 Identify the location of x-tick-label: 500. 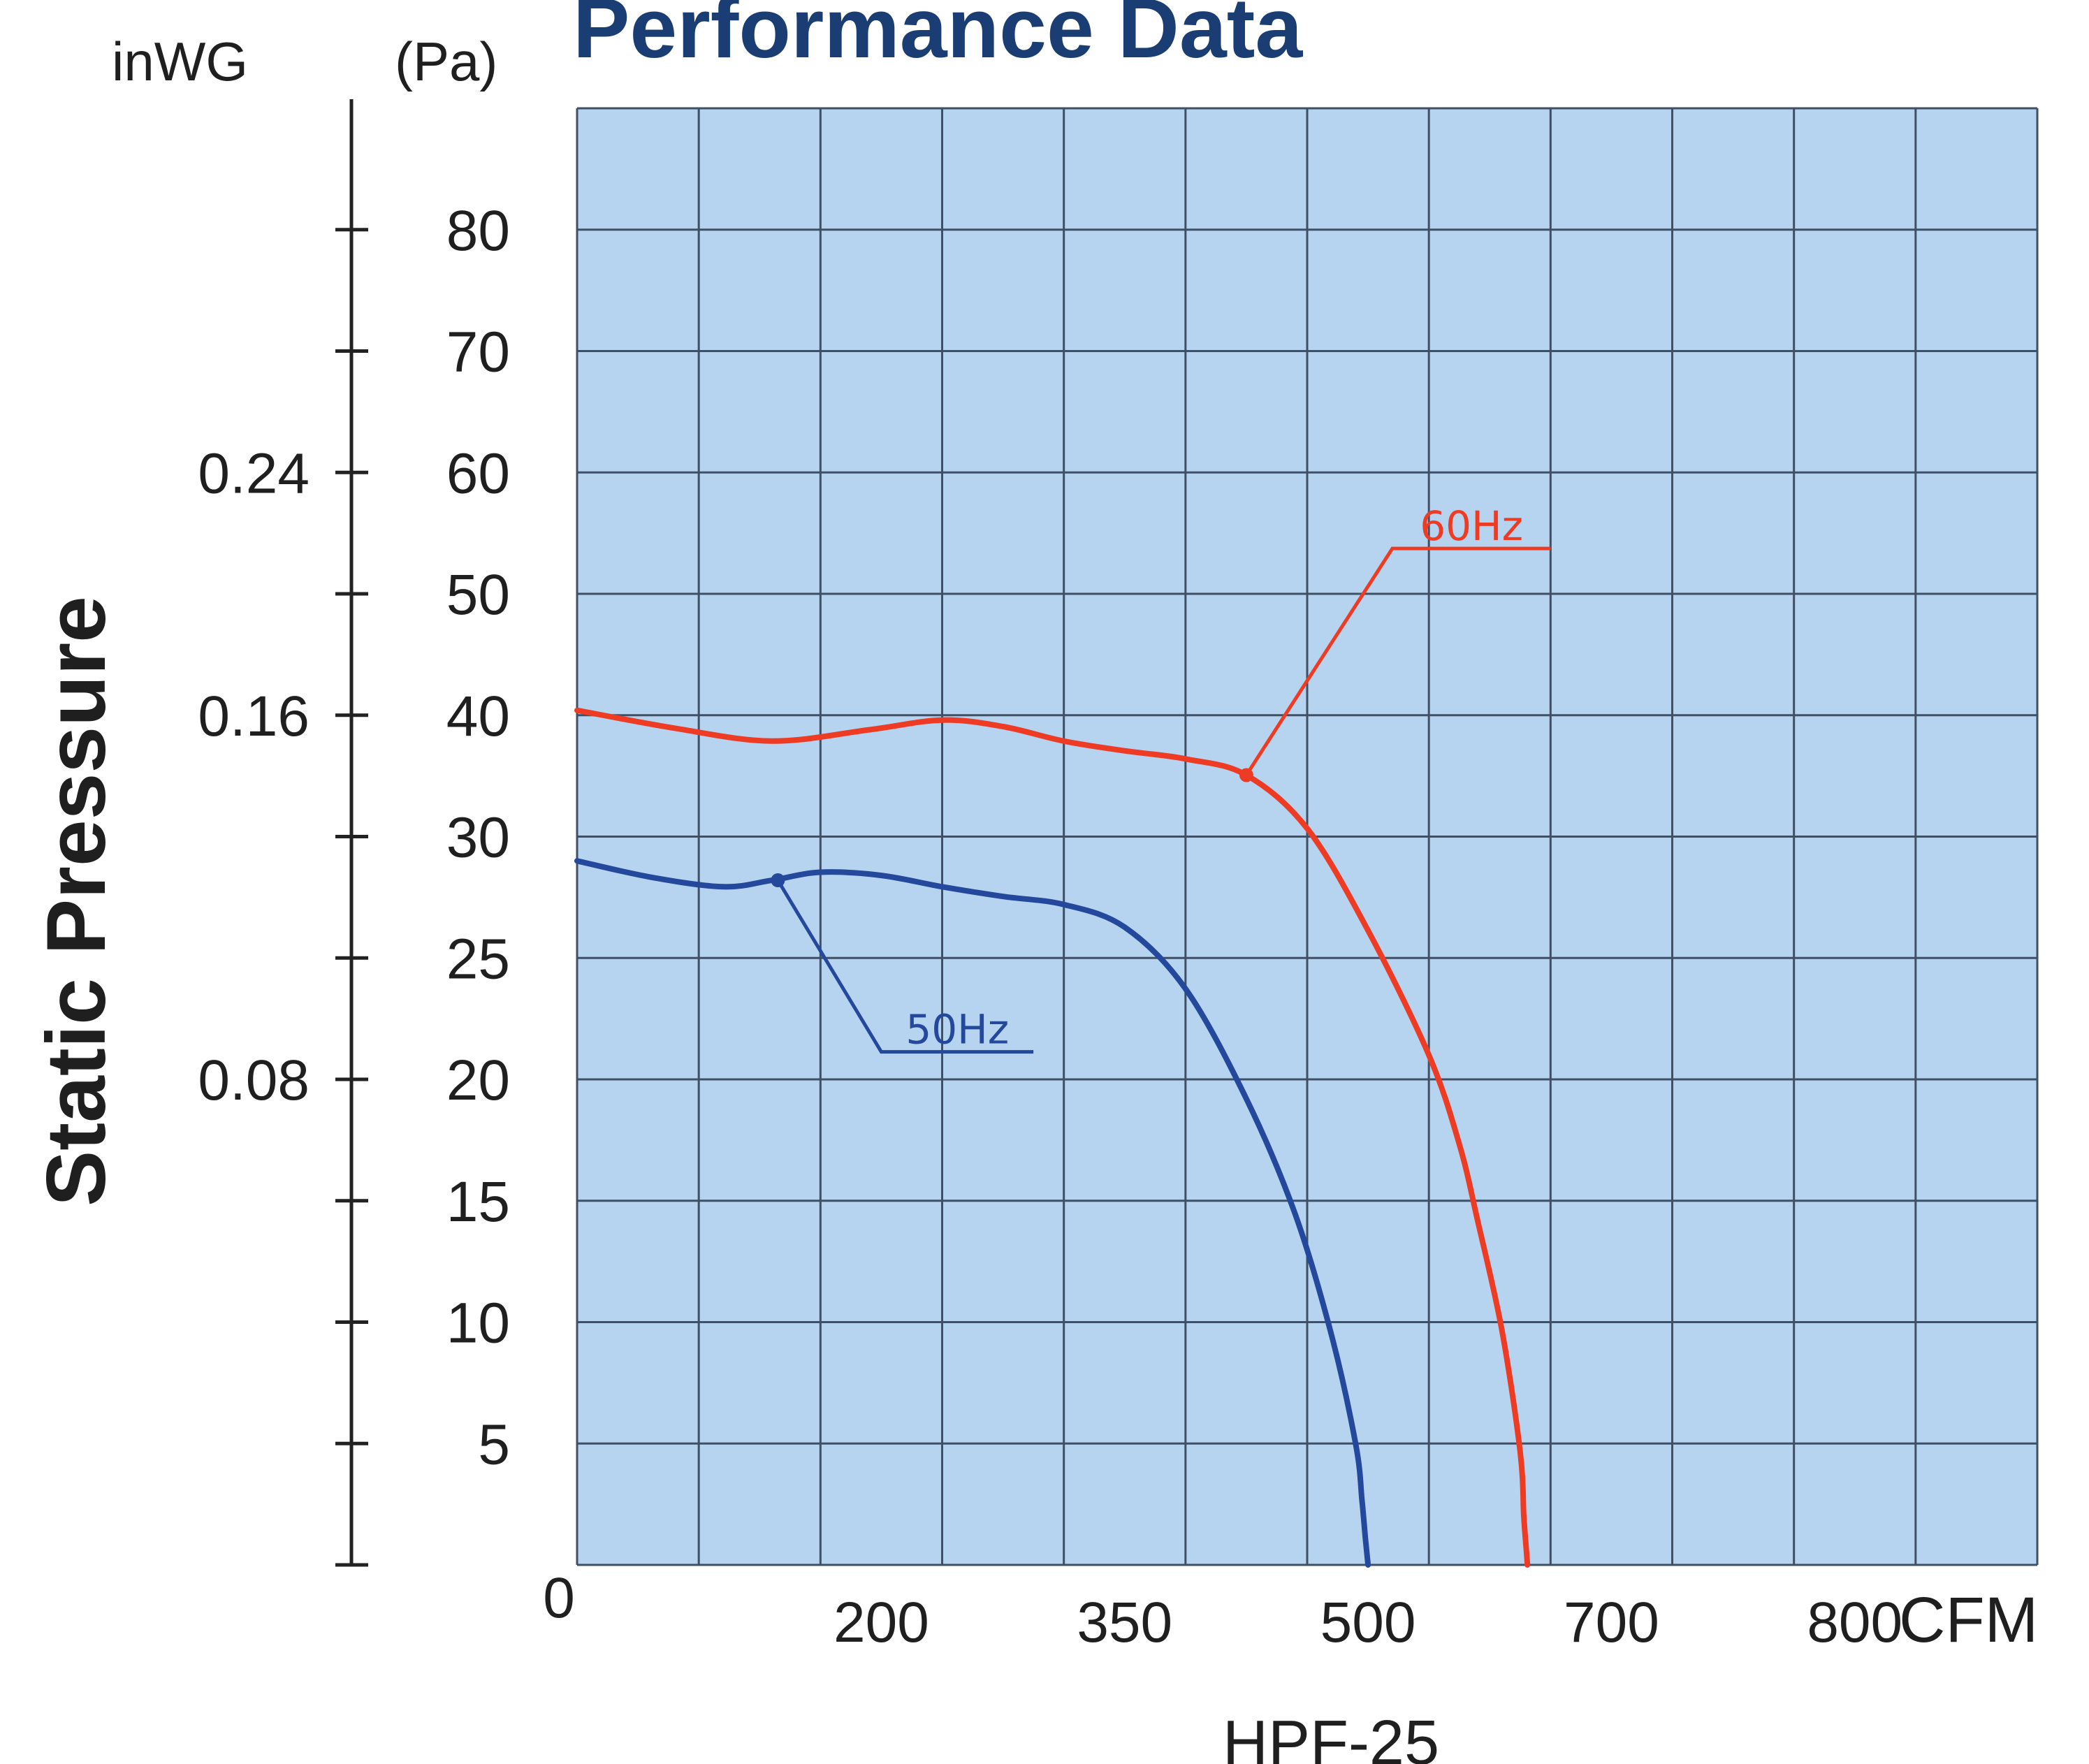
(1368, 1622).